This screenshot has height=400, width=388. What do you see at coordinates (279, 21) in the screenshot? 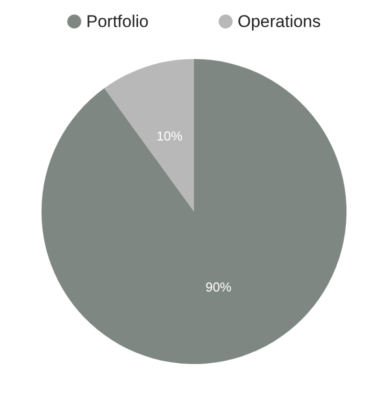
I see `legend-label: Operations` at bounding box center [279, 21].